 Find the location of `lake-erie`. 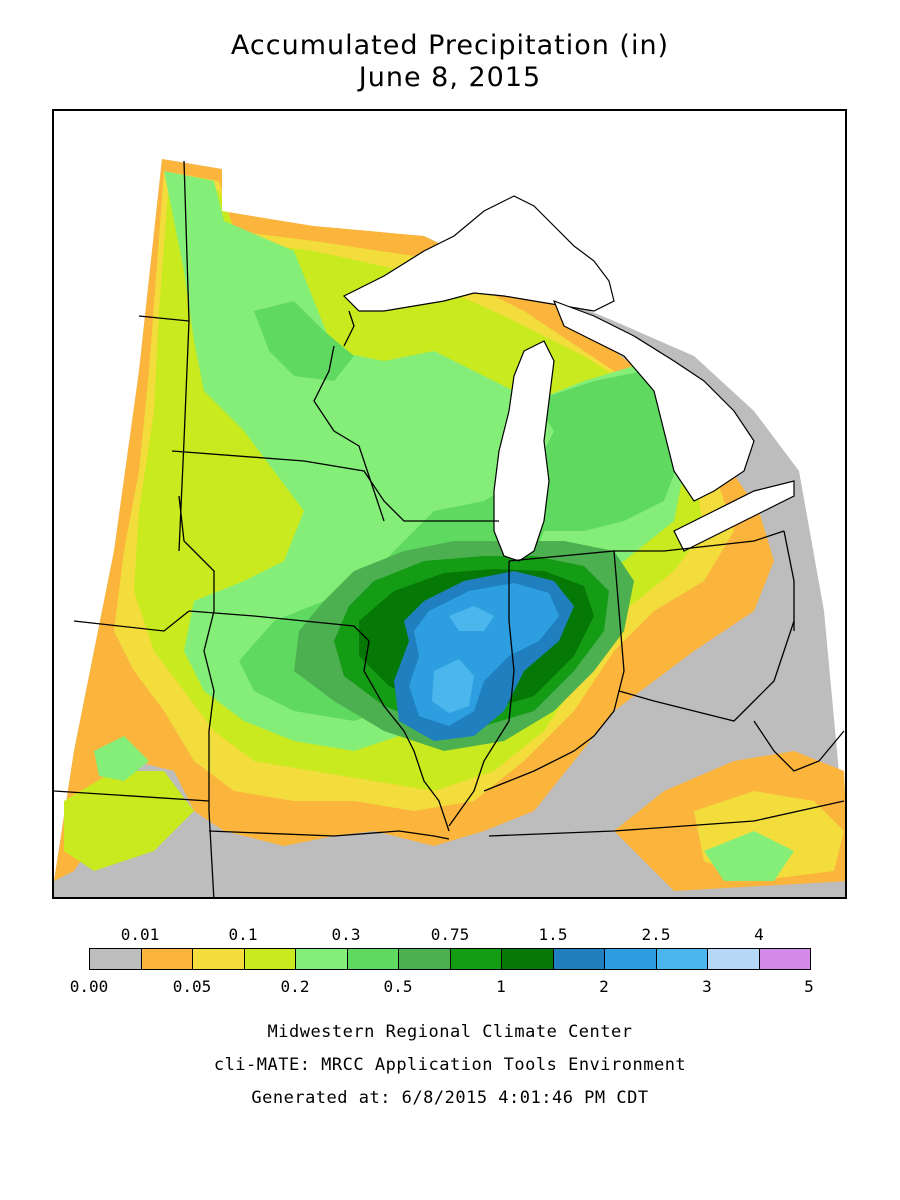

lake-erie is located at coordinates (734, 516).